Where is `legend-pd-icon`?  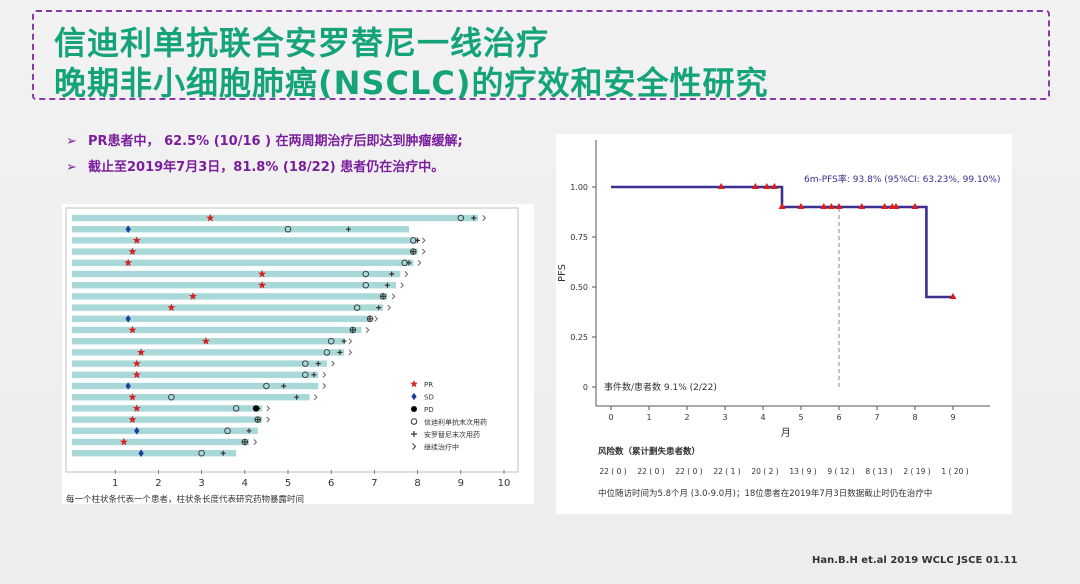
legend-pd-icon is located at coordinates (414, 409).